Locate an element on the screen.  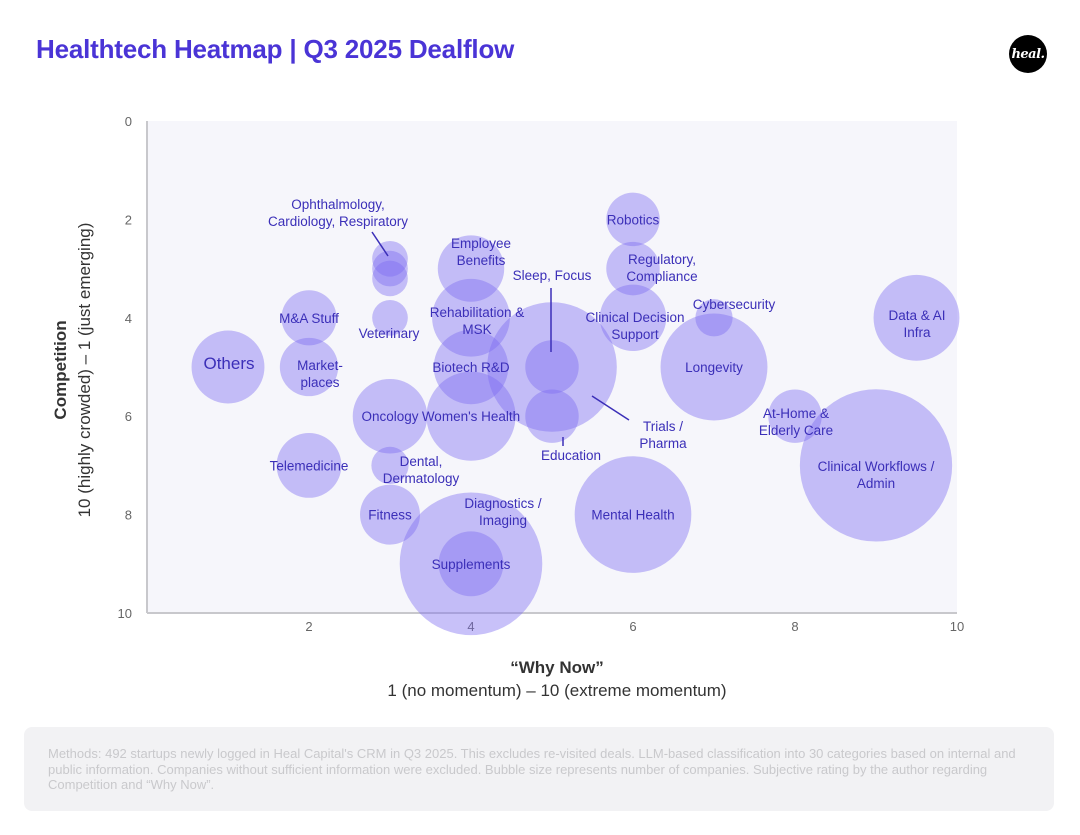
x-tick-label: 6 is located at coordinates (632, 626).